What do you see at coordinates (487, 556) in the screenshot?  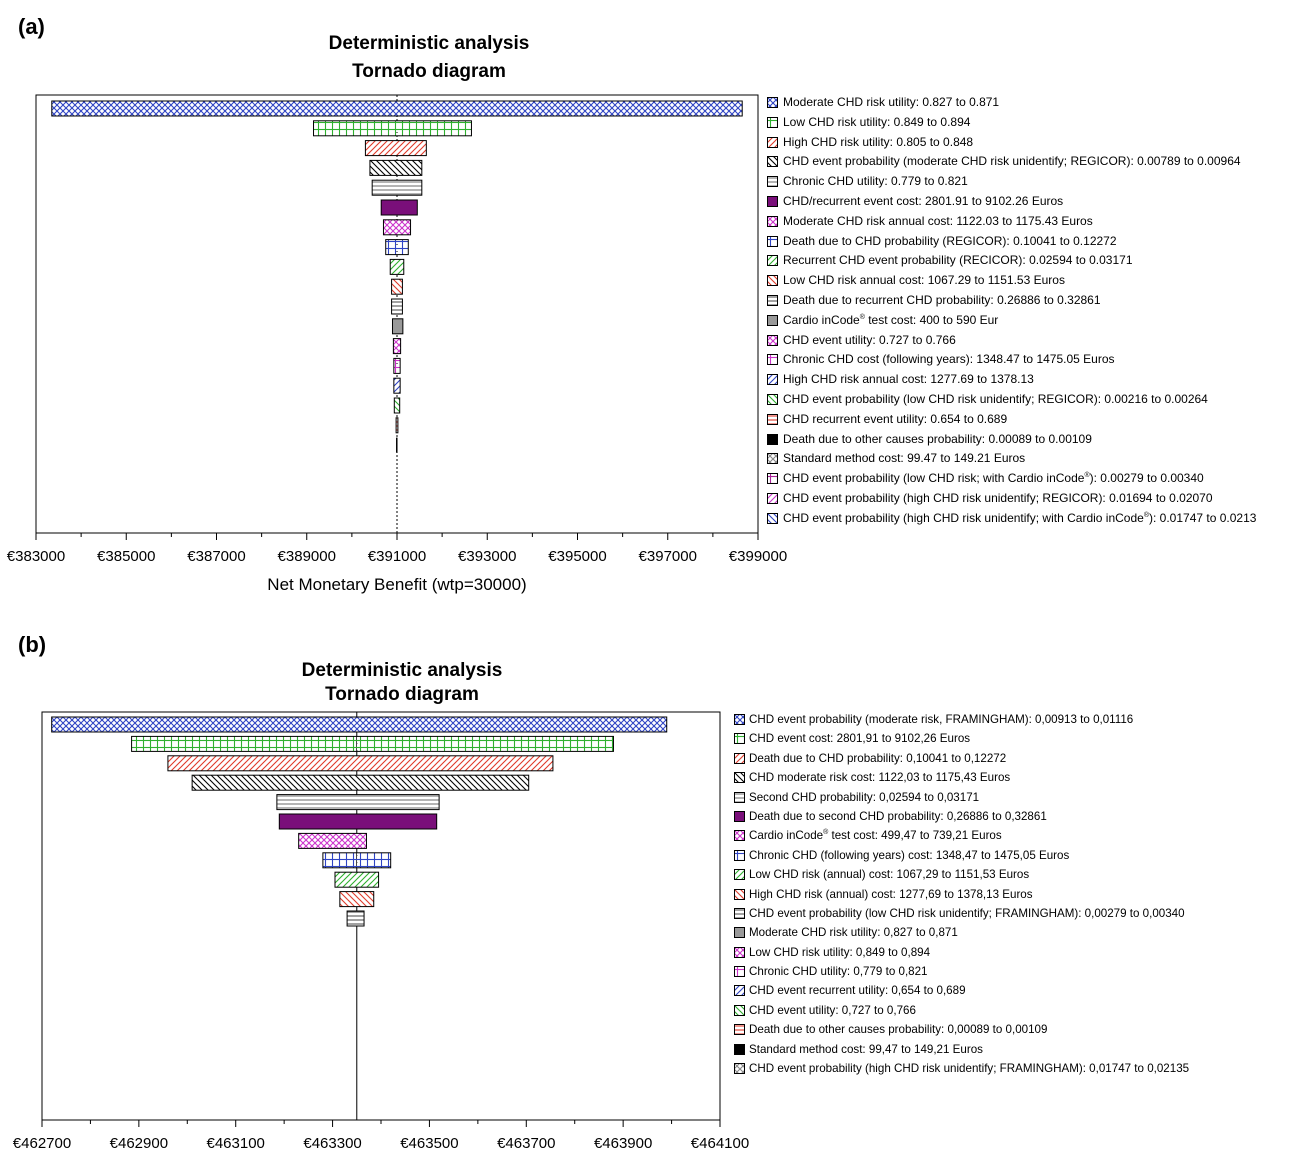 I see `x-tick-label: €393000` at bounding box center [487, 556].